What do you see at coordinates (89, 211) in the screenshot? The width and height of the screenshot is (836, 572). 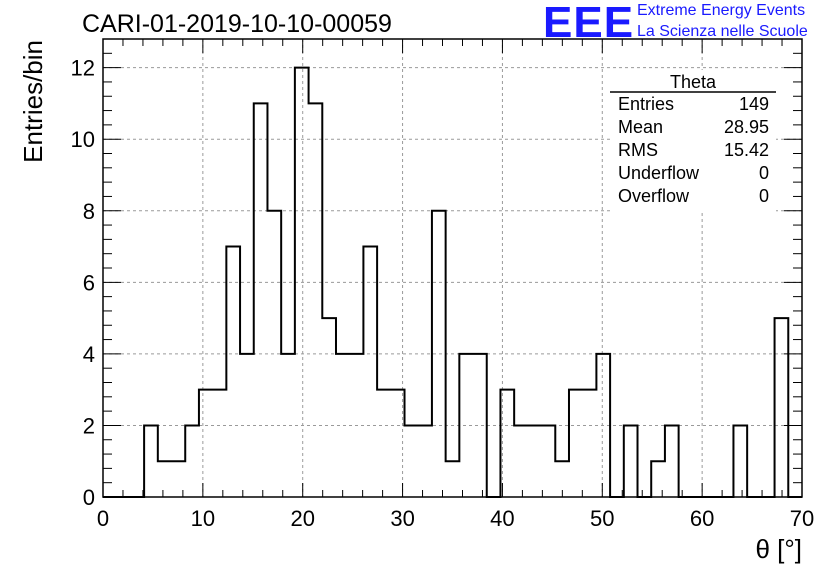 I see `y-tick-label: 8` at bounding box center [89, 211].